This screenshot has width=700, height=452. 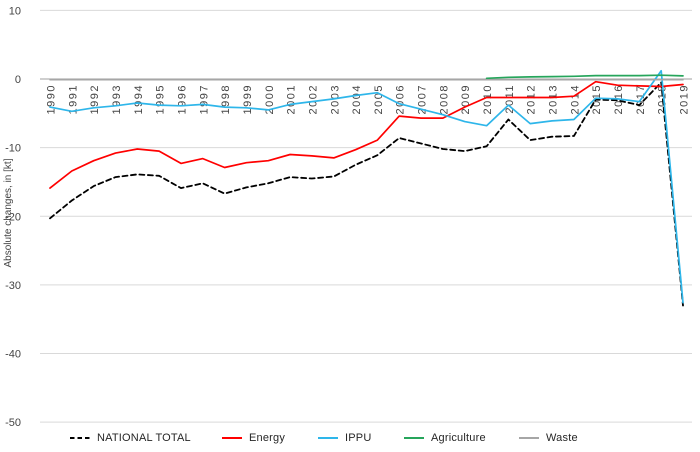 I want to click on y-tick-label: 10, so click(x=15, y=11).